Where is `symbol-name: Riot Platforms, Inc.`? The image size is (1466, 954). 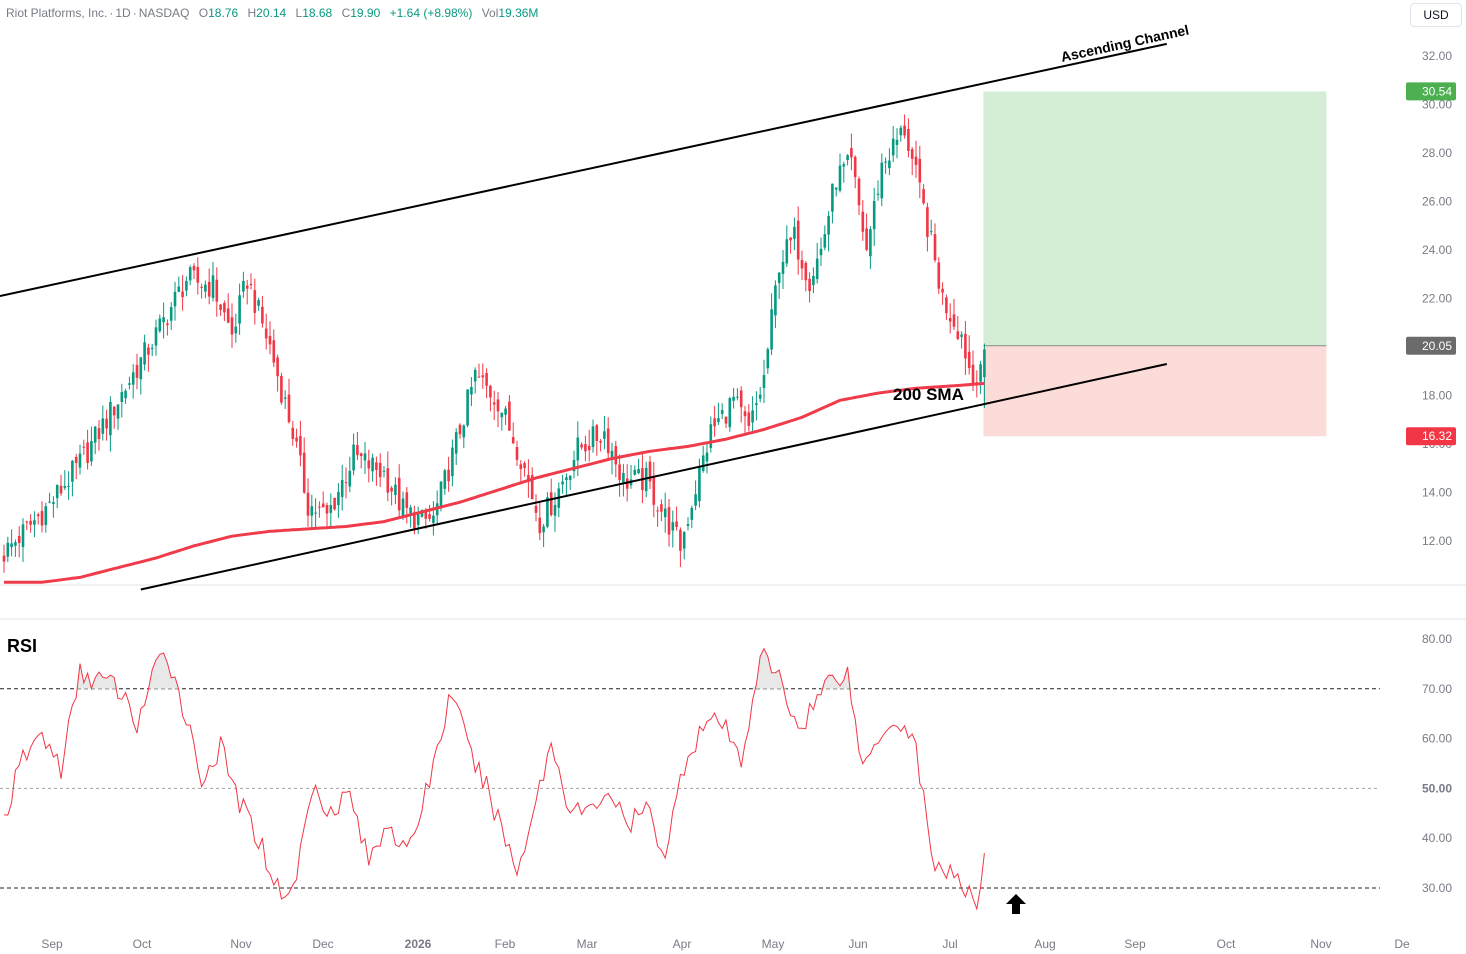 symbol-name: Riot Platforms, Inc. is located at coordinates (57, 13).